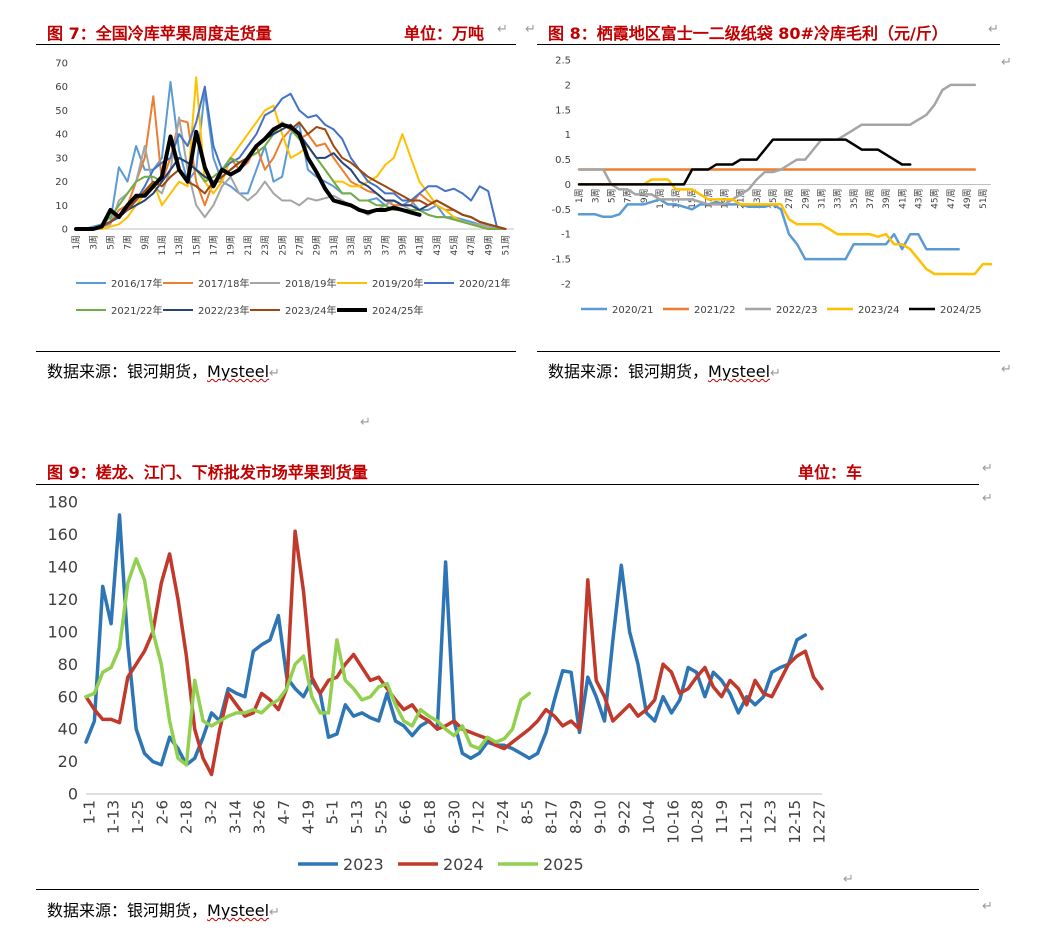  Describe the element at coordinates (600, 817) in the screenshot. I see `x-tick-label: 9-10` at that location.